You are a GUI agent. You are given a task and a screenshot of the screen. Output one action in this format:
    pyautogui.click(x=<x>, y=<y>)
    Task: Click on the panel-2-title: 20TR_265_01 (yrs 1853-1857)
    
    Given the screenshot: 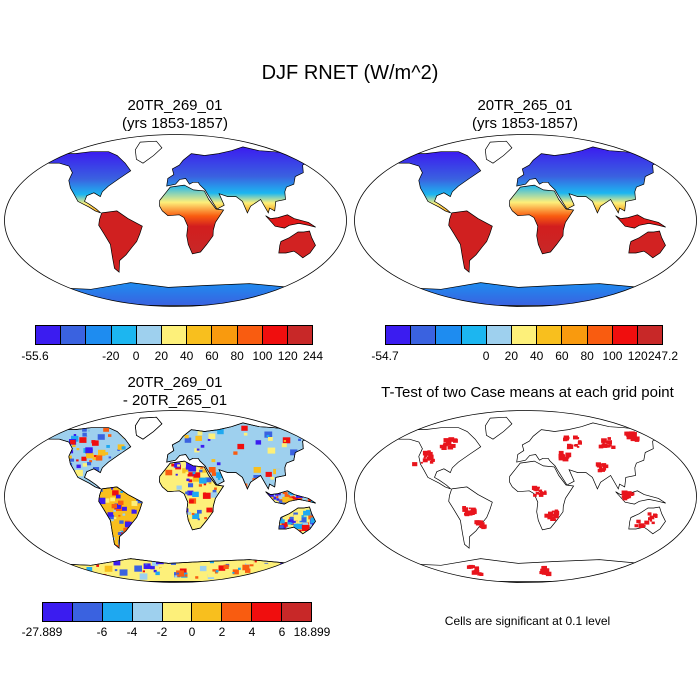 What is the action you would take?
    pyautogui.click(x=525, y=115)
    